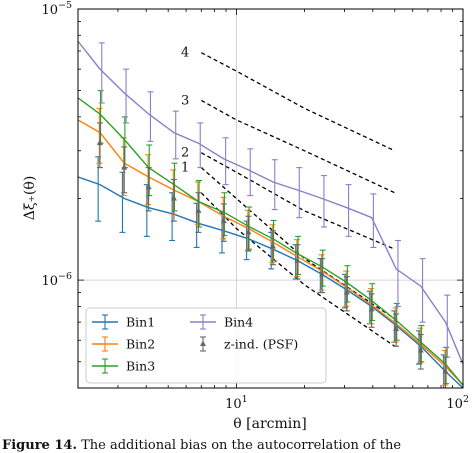 This screenshot has width=474, height=453. Describe the element at coordinates (457, 403) in the screenshot. I see `x-tick-label: 10²` at that location.